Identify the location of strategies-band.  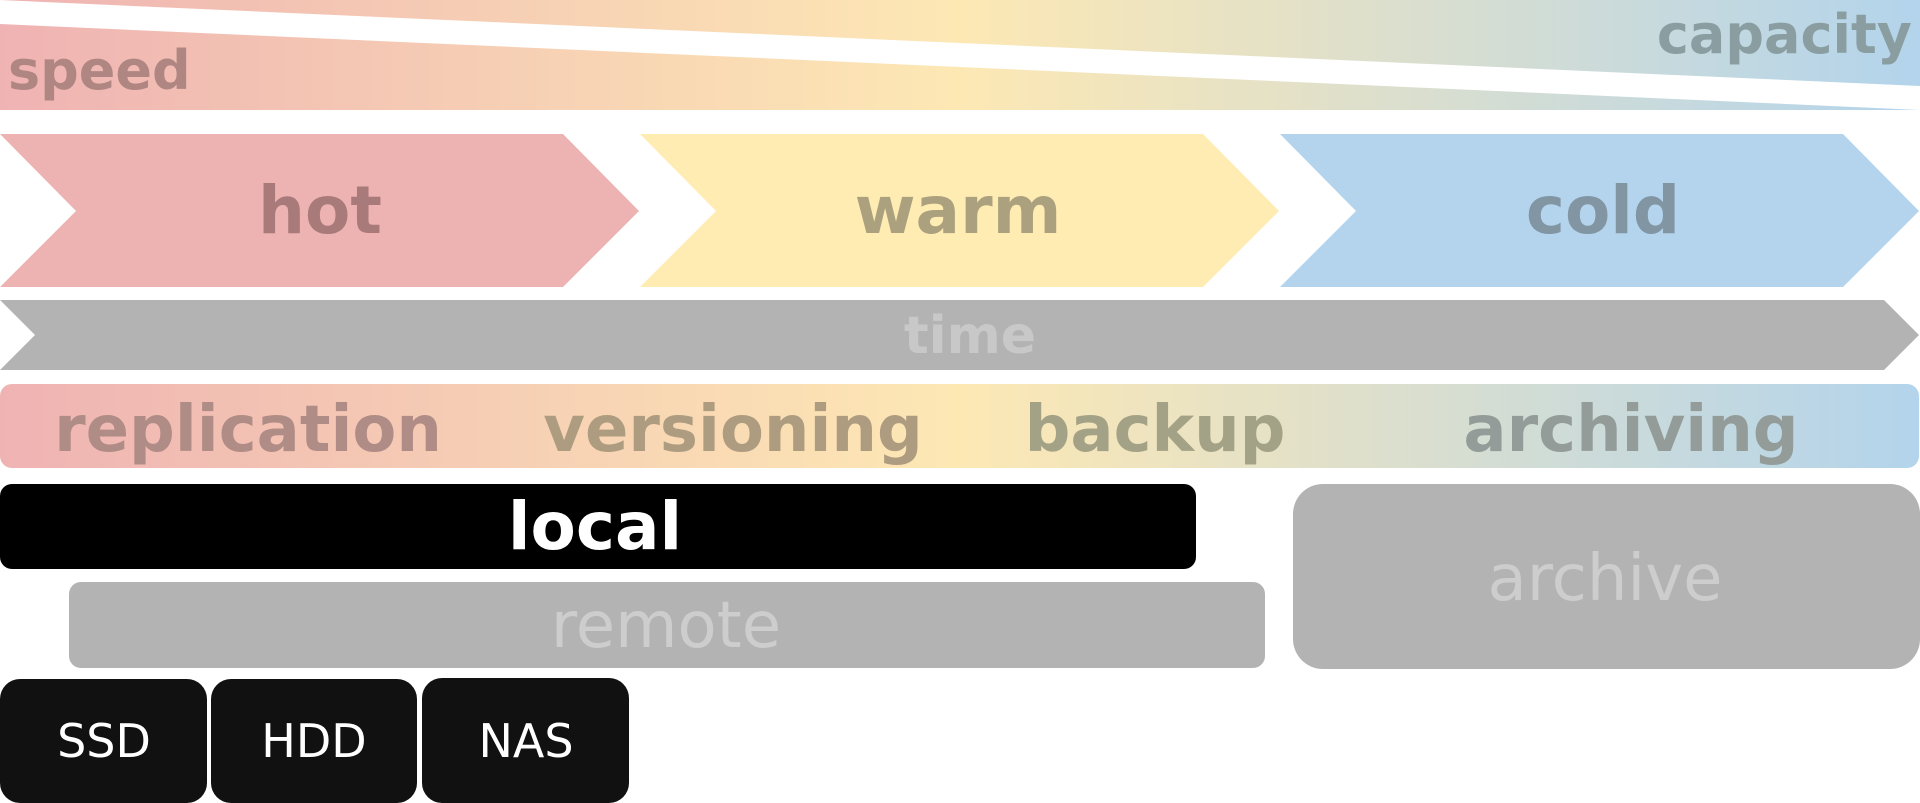
(959, 426).